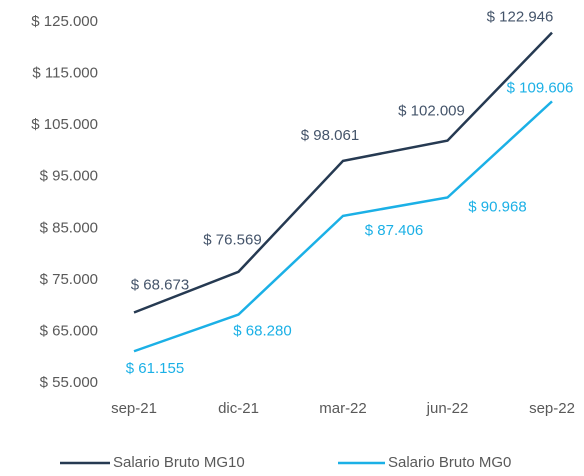  I want to click on data-label: $ 122.946, so click(520, 17).